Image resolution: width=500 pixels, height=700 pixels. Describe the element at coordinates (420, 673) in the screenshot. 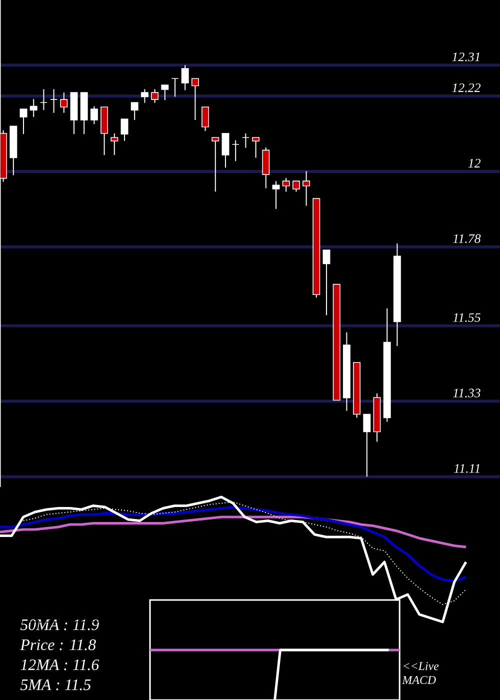

I see `text: <<Live MACD` at that location.